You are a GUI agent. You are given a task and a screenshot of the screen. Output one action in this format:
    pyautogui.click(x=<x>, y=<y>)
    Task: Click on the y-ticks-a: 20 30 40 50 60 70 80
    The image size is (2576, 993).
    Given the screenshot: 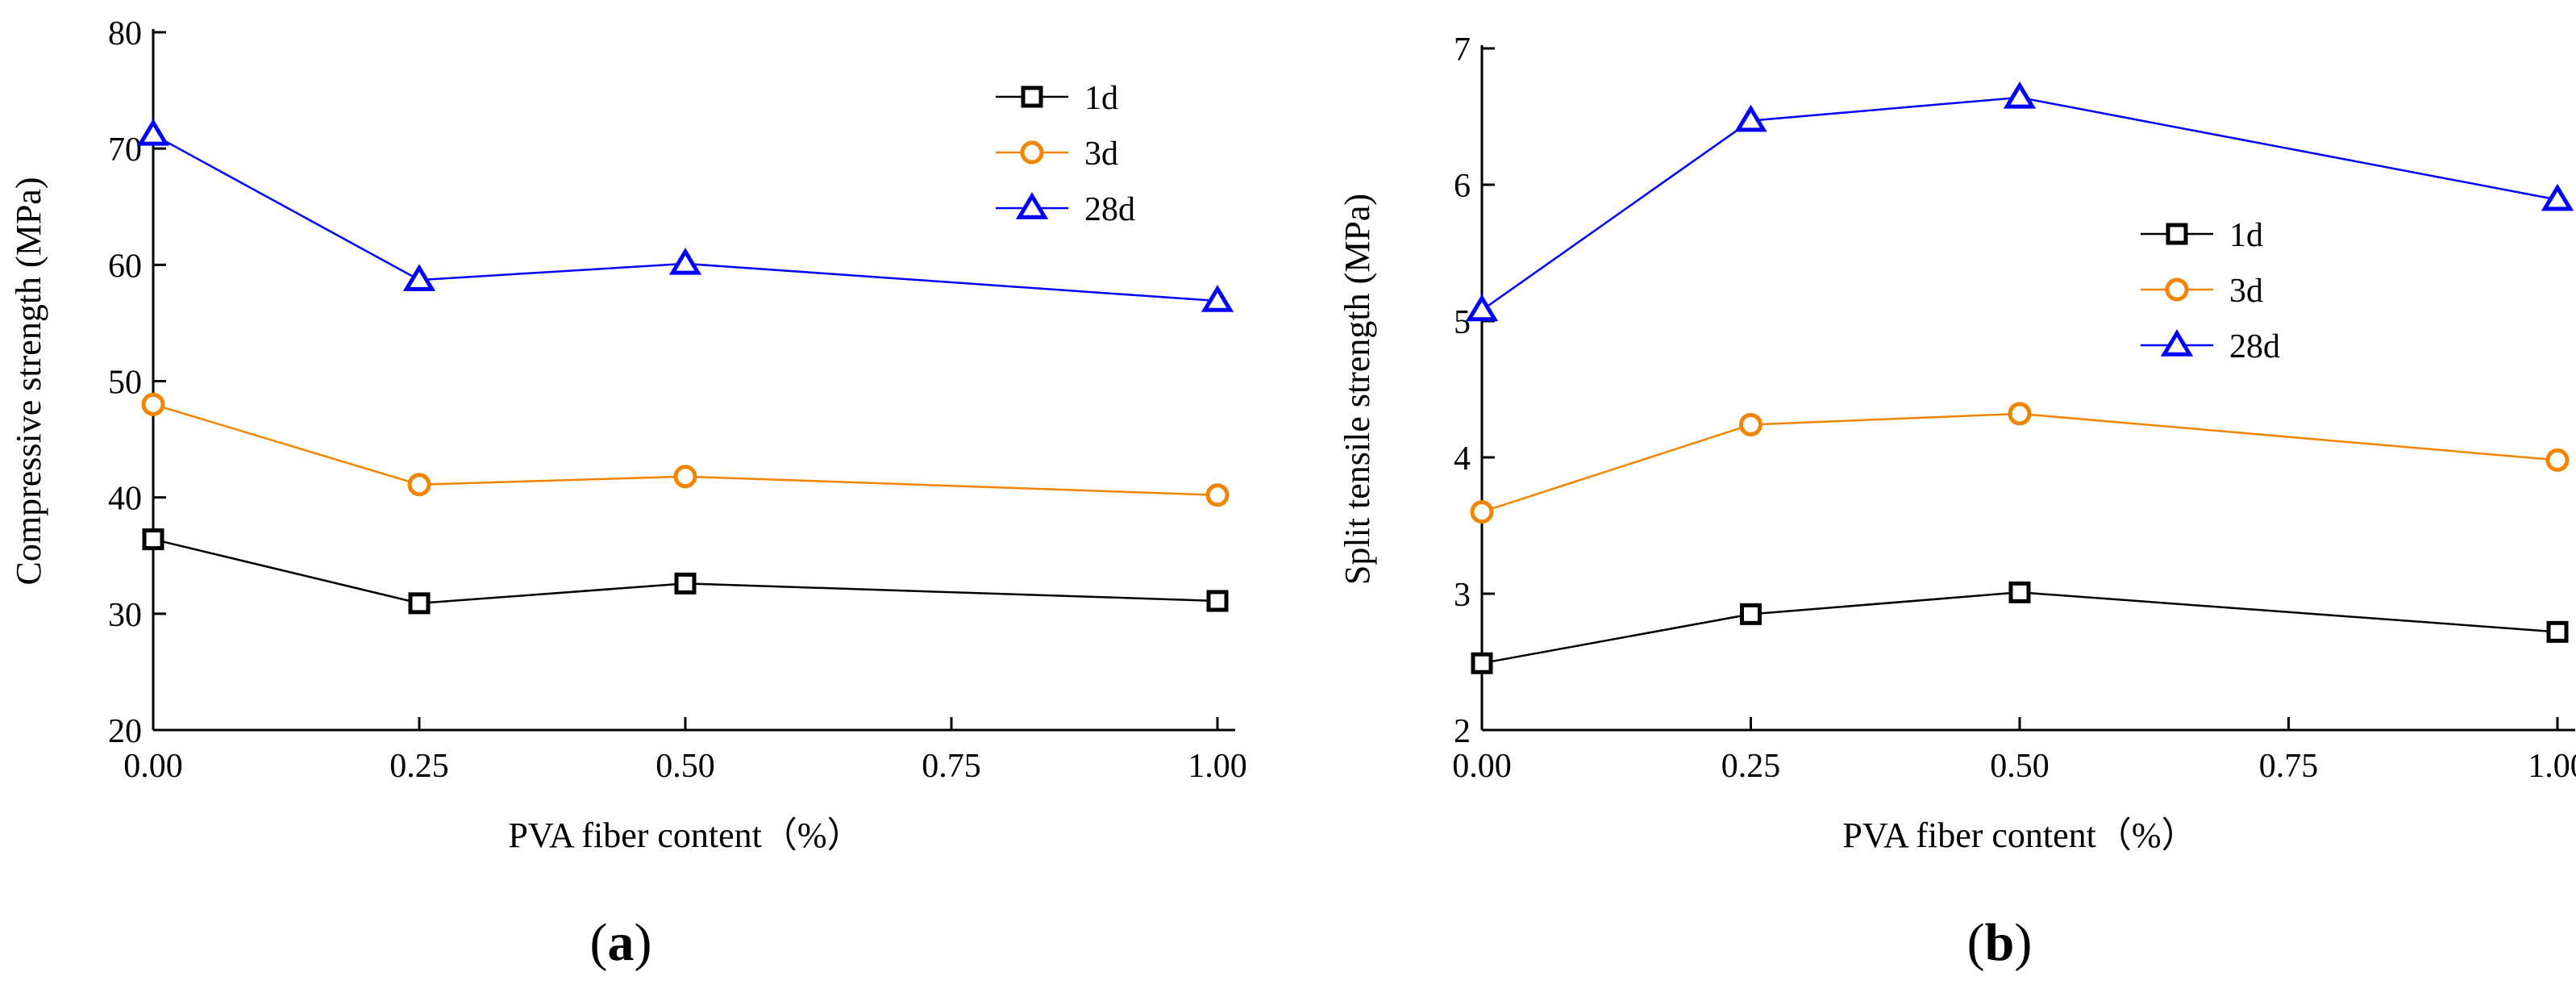 What is the action you would take?
    pyautogui.click(x=125, y=382)
    